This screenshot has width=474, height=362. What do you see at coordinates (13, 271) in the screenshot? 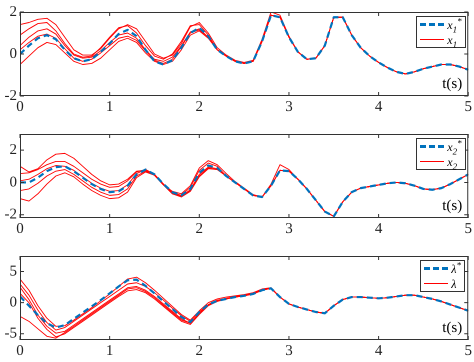
I see `y-tick-label: 5` at bounding box center [13, 271].